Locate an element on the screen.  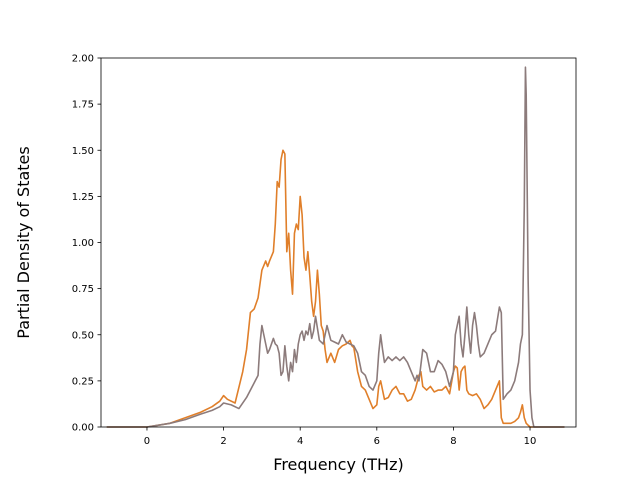
x-tick-label: 0 is located at coordinates (147, 441).